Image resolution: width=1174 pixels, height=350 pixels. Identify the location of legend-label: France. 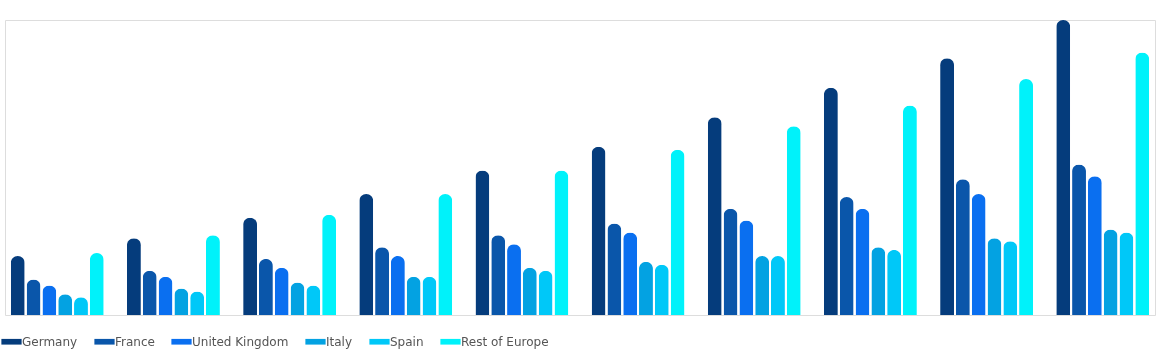
(135, 341).